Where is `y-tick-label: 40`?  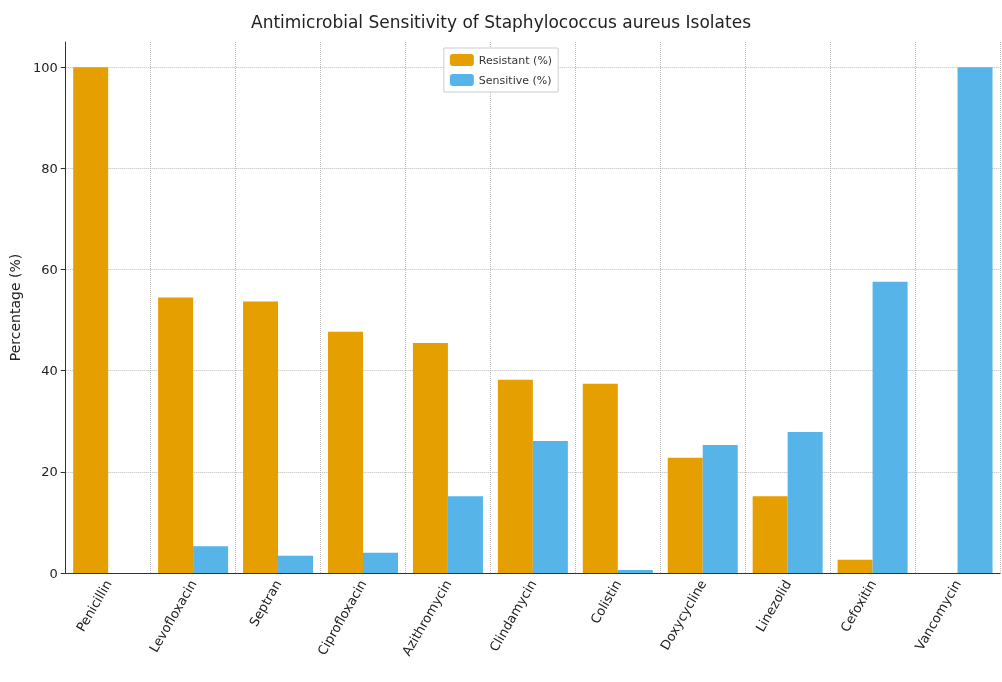 y-tick-label: 40 is located at coordinates (49, 371).